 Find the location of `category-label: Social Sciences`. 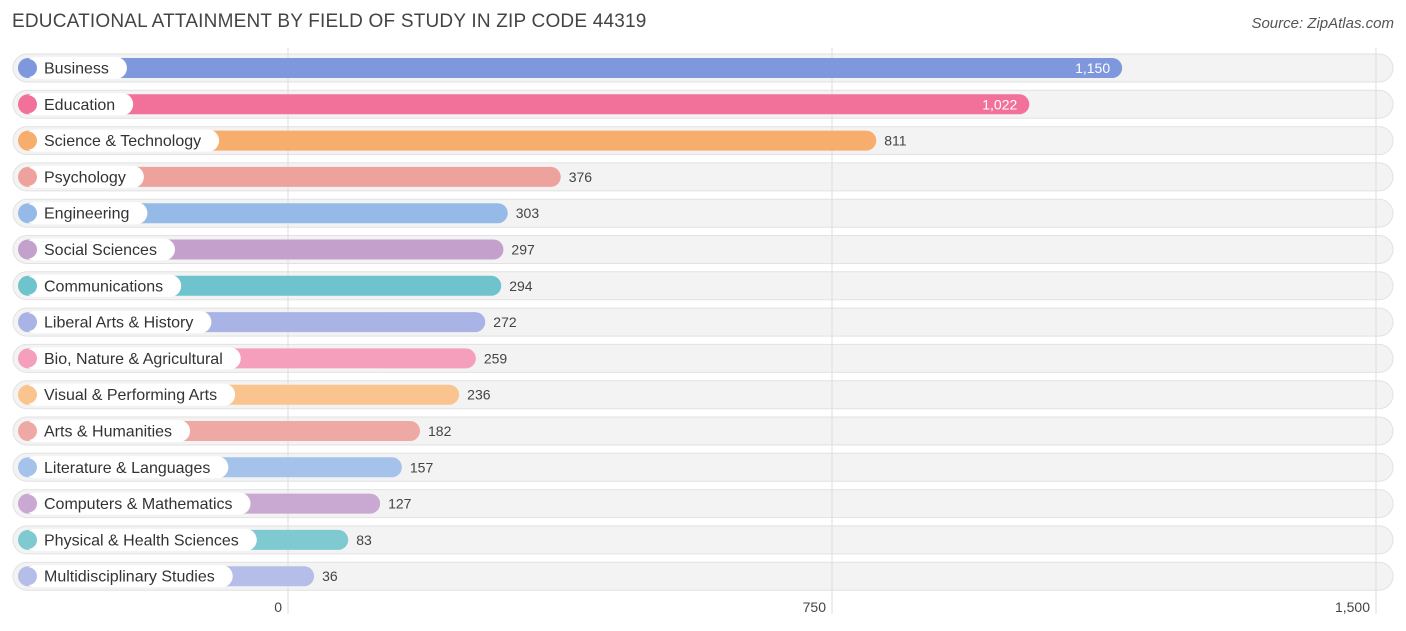

category-label: Social Sciences is located at coordinates (100, 250).